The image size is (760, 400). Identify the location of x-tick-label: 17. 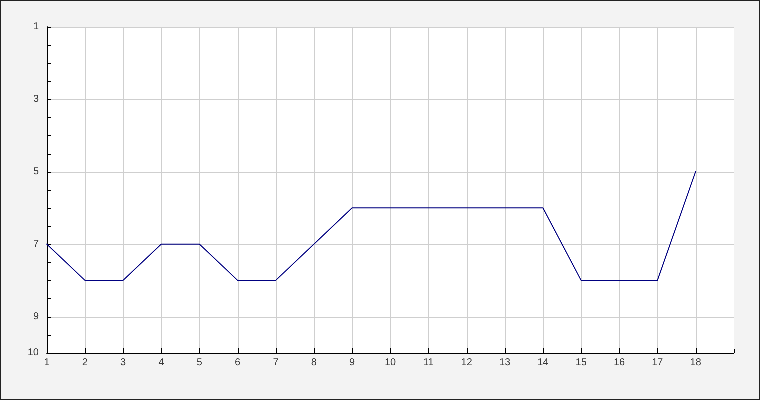
(658, 363).